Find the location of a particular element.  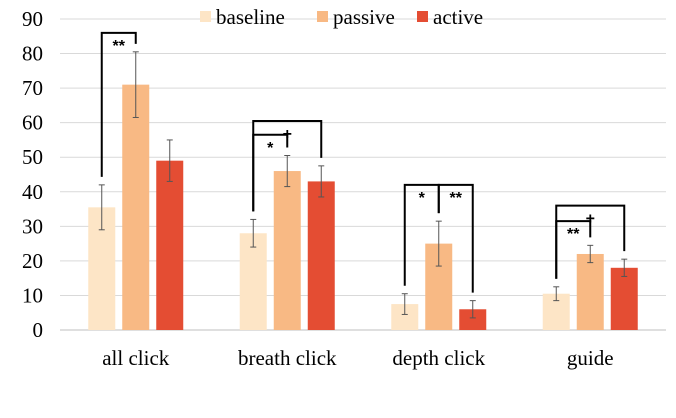

legend-label: active is located at coordinates (458, 17).